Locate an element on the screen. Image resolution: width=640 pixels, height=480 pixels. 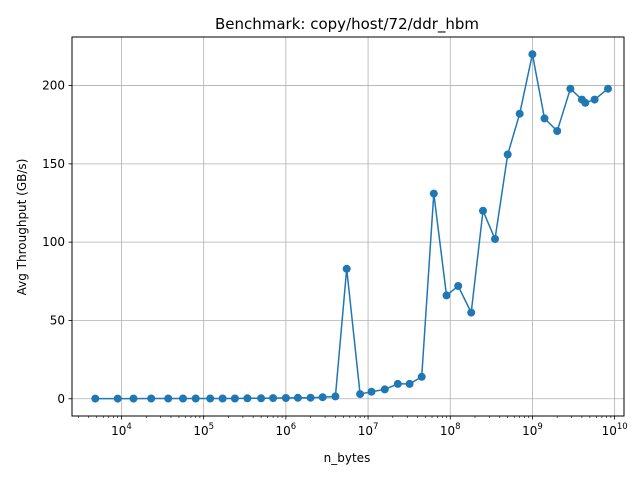
x-tick-label: 10⁸ is located at coordinates (450, 430).